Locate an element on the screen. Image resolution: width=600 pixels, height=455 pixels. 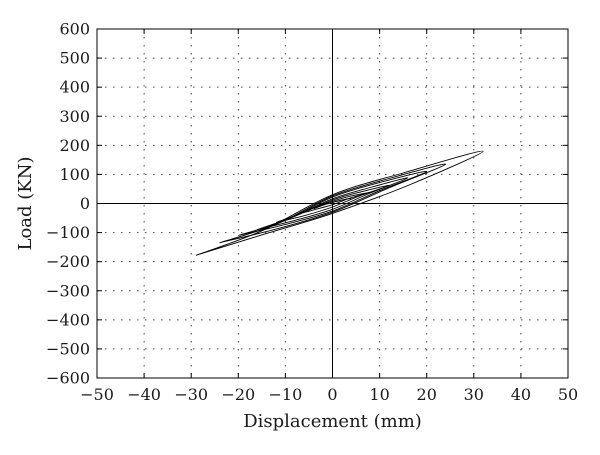
y-tick-label: 400 is located at coordinates (74, 87).